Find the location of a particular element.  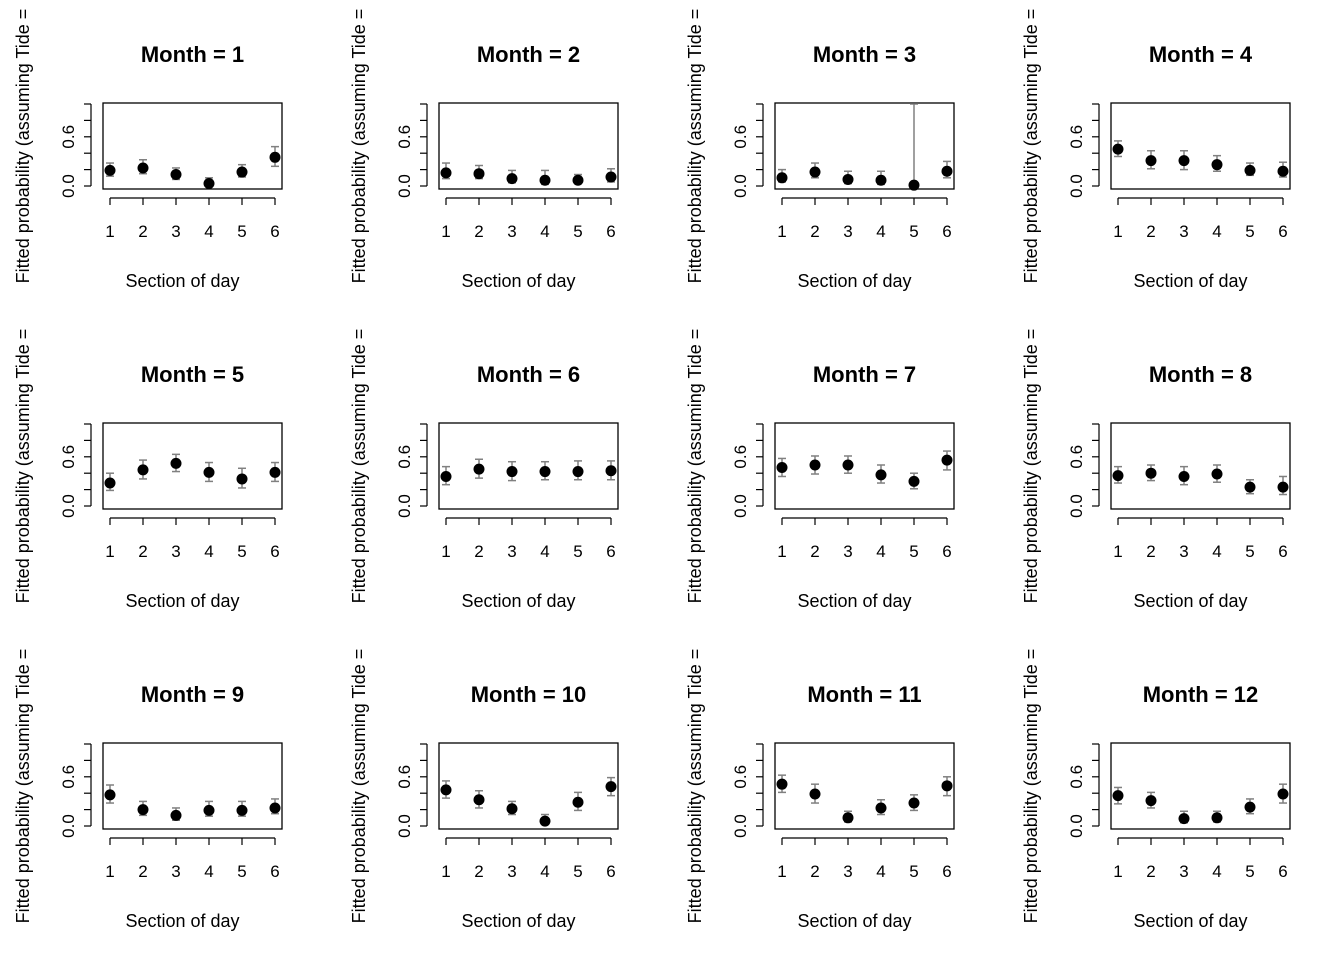

x-tick-label: 5 is located at coordinates (241, 871).